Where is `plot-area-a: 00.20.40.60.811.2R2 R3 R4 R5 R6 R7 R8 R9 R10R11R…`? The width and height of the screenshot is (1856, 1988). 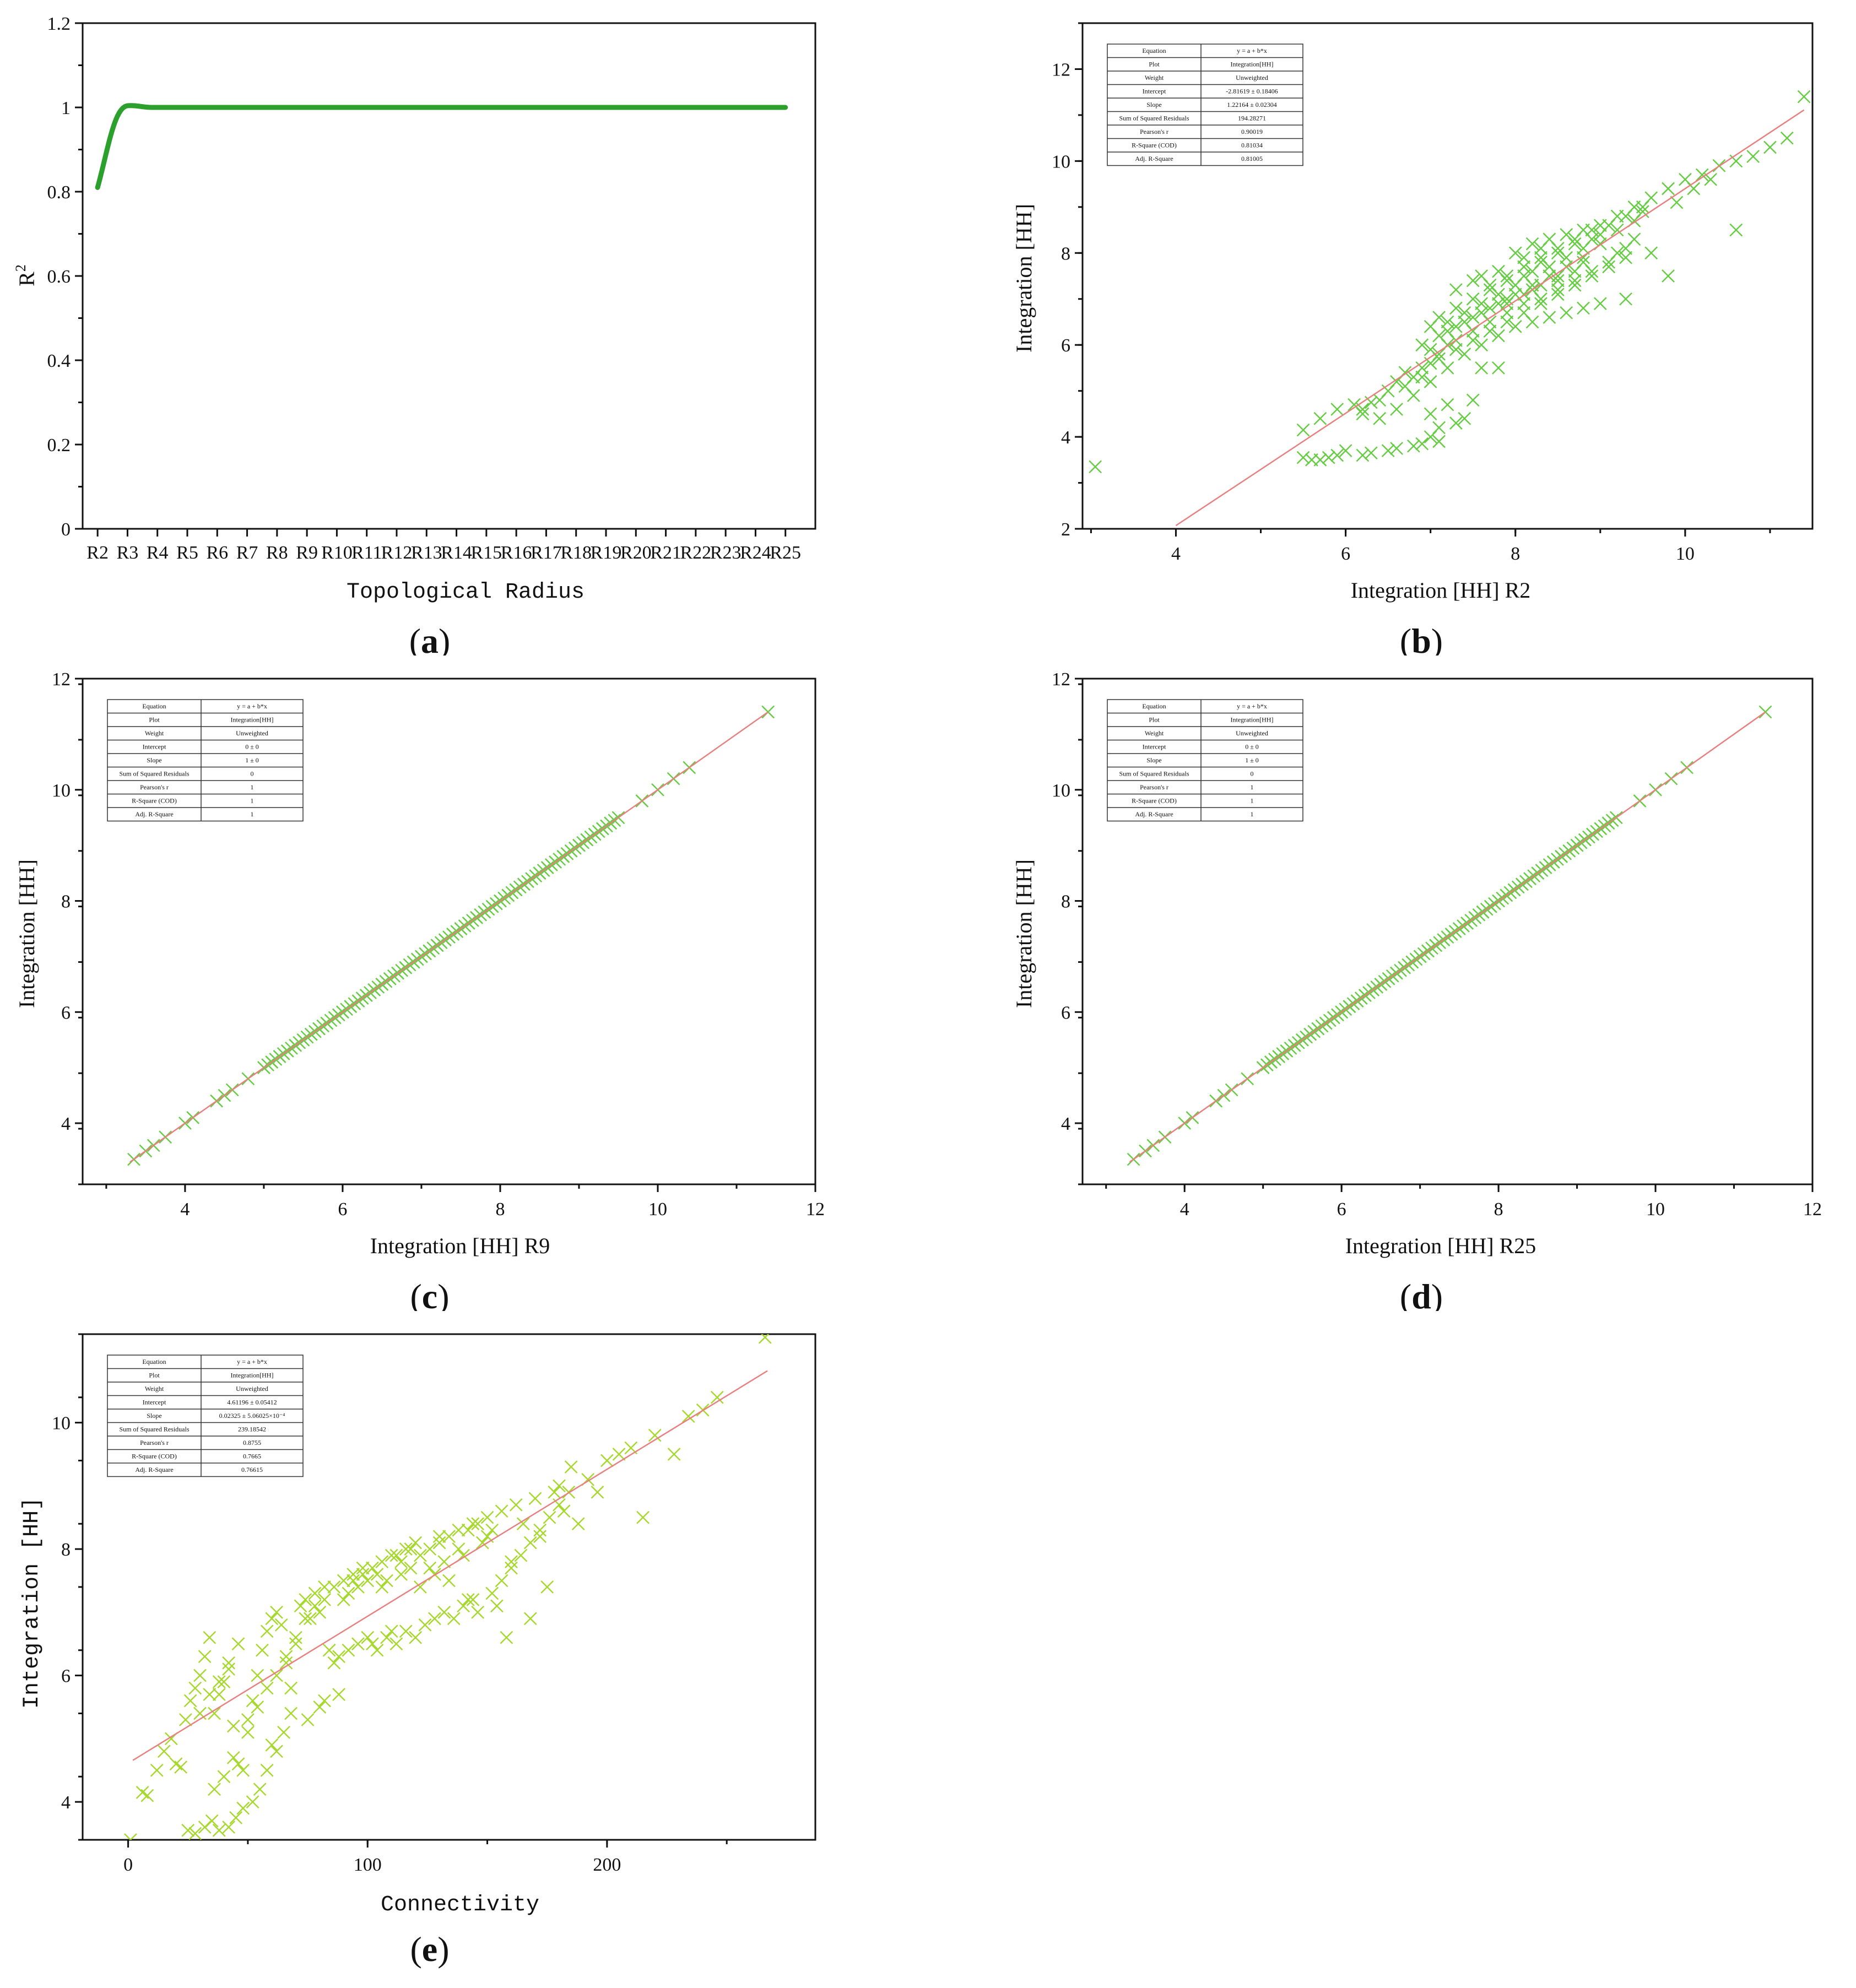 plot-area-a: 00.20.40.60.811.2R2 R3 R4 R5 R6 R7 R8 R9 R10R11R… is located at coordinates (431, 288).